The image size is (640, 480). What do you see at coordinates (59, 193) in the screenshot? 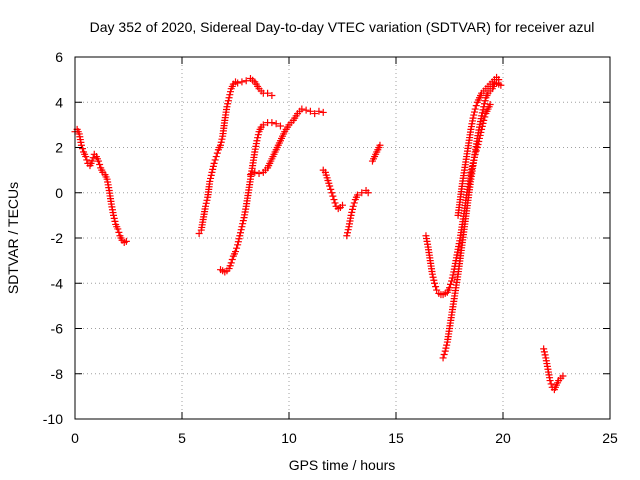
I see `y-tick-label: 0` at bounding box center [59, 193].